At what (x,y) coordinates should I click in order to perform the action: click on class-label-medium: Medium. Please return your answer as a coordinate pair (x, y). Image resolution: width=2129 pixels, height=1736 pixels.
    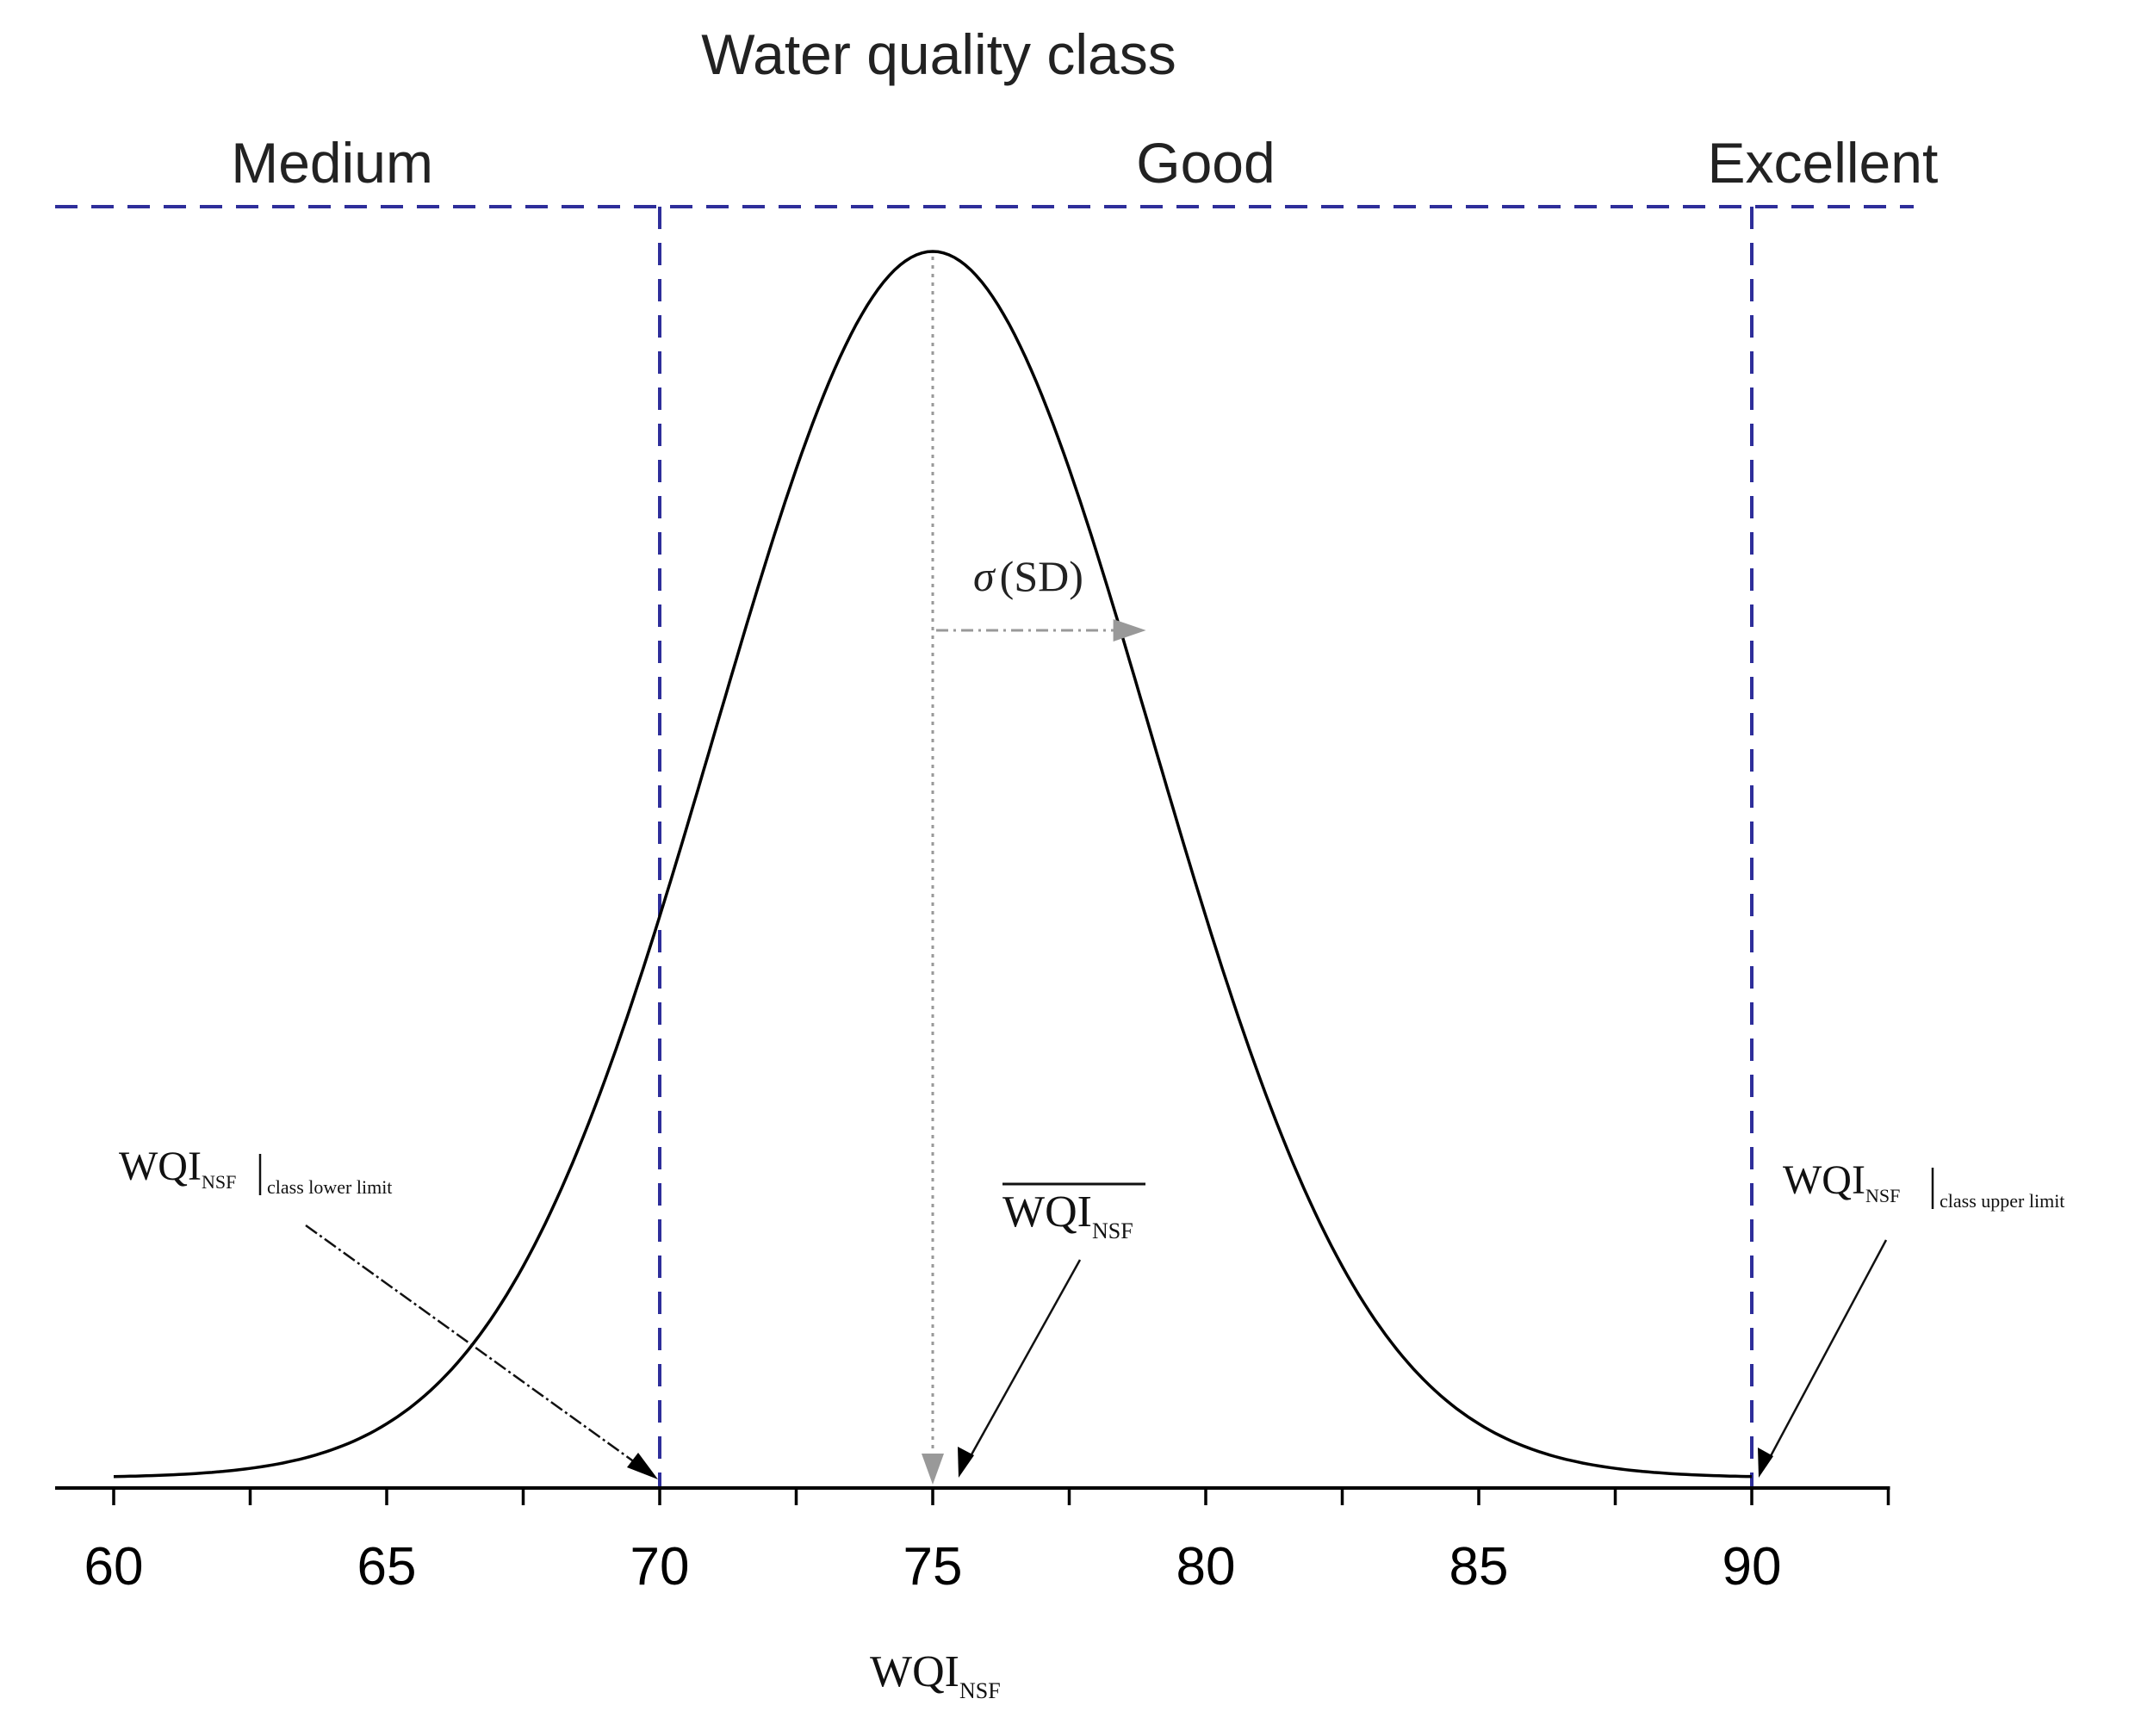
    Looking at the image, I should click on (332, 163).